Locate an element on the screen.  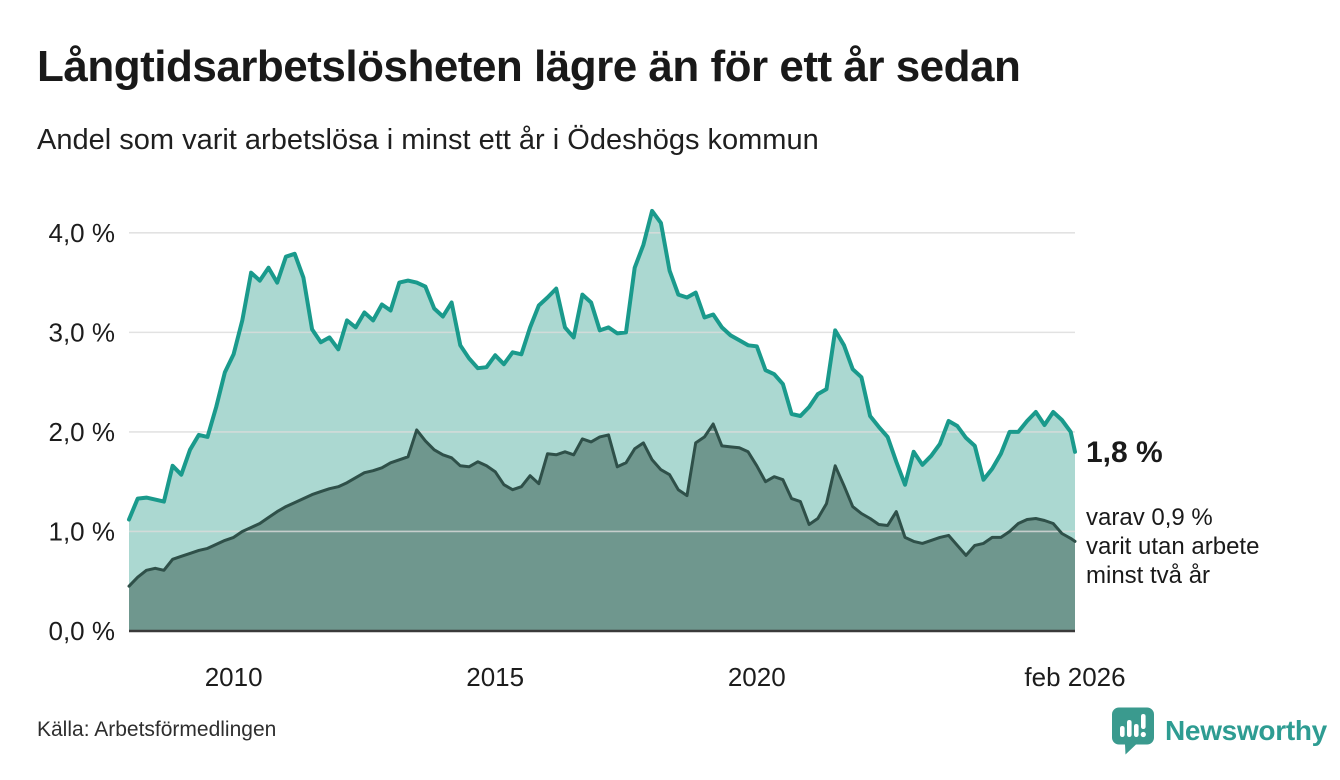
svg-text: 2020 is located at coordinates (757, 677).